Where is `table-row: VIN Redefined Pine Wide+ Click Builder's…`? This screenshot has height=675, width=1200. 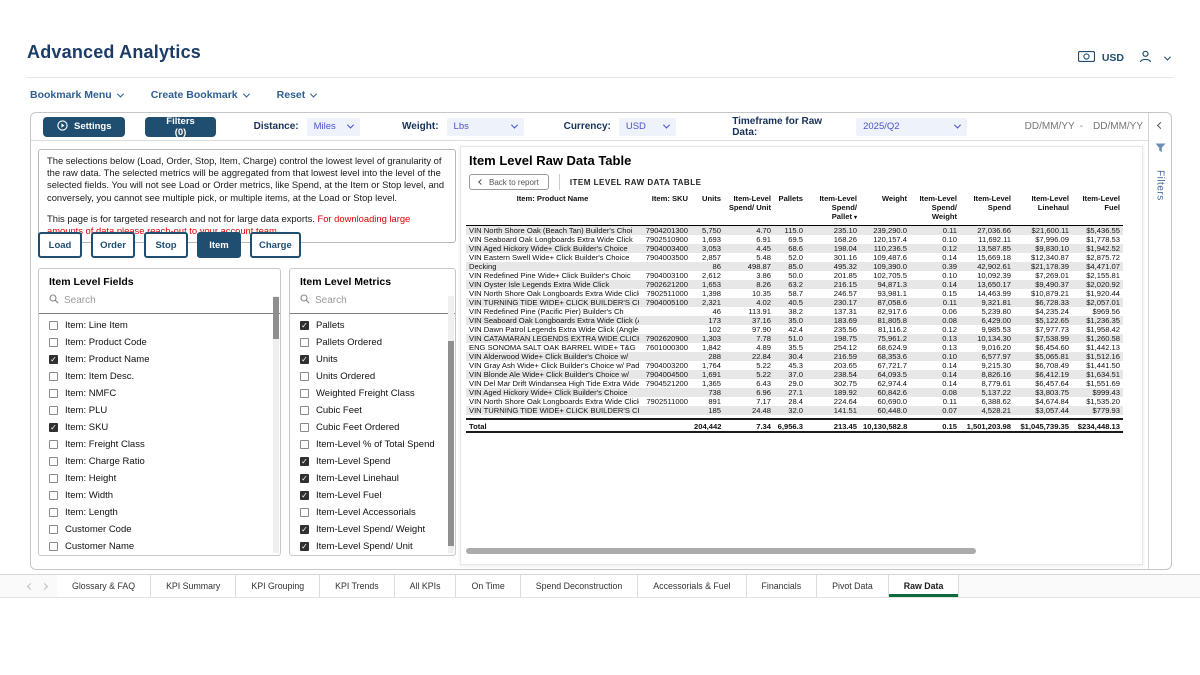
table-row: VIN Redefined Pine Wide+ Click Builder's… is located at coordinates (794, 275).